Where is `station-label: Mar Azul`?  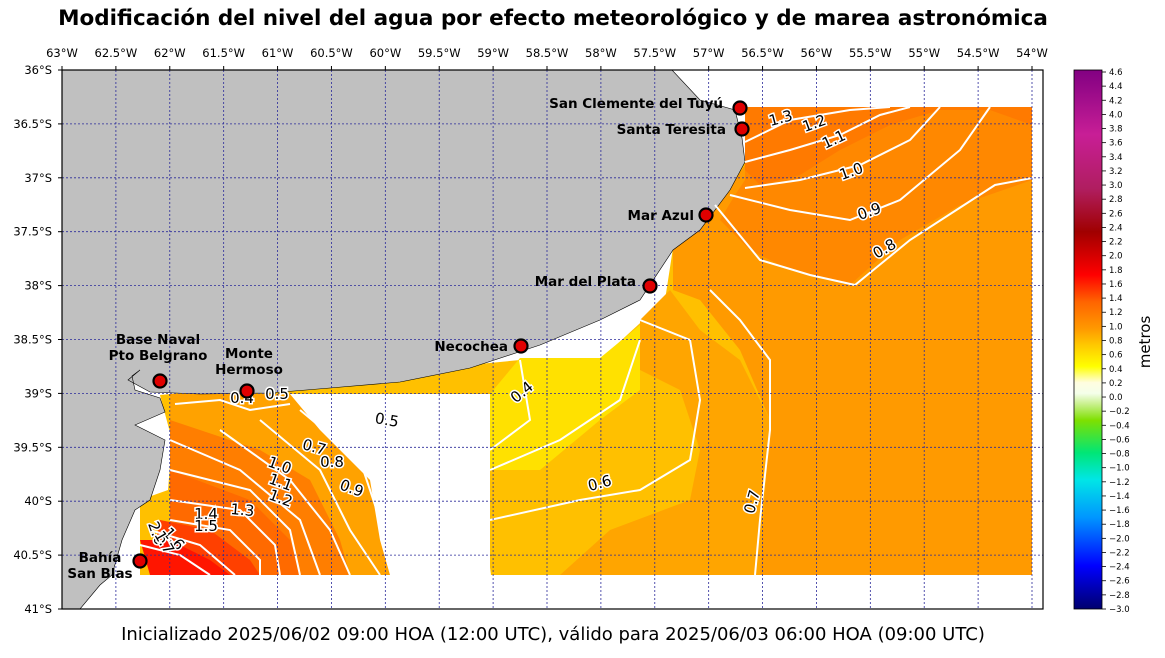 station-label: Mar Azul is located at coordinates (661, 216).